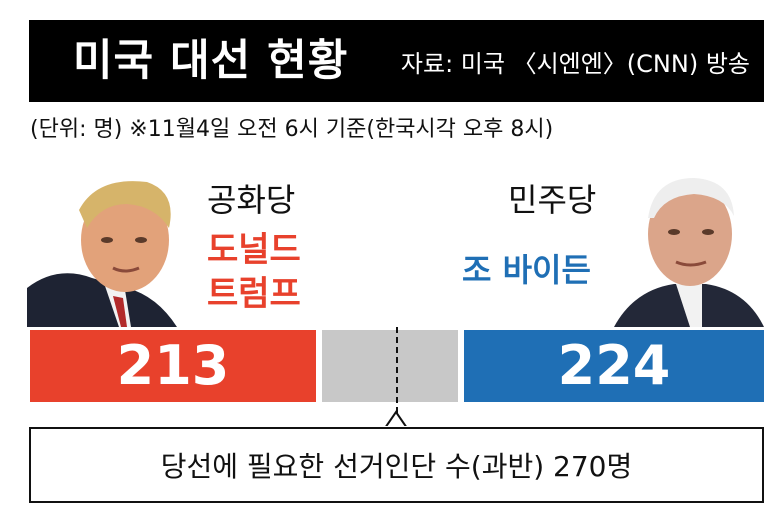 This screenshot has width=783, height=526. What do you see at coordinates (211, 61) in the screenshot?
I see `page-title: 미국 대선 현황` at bounding box center [211, 61].